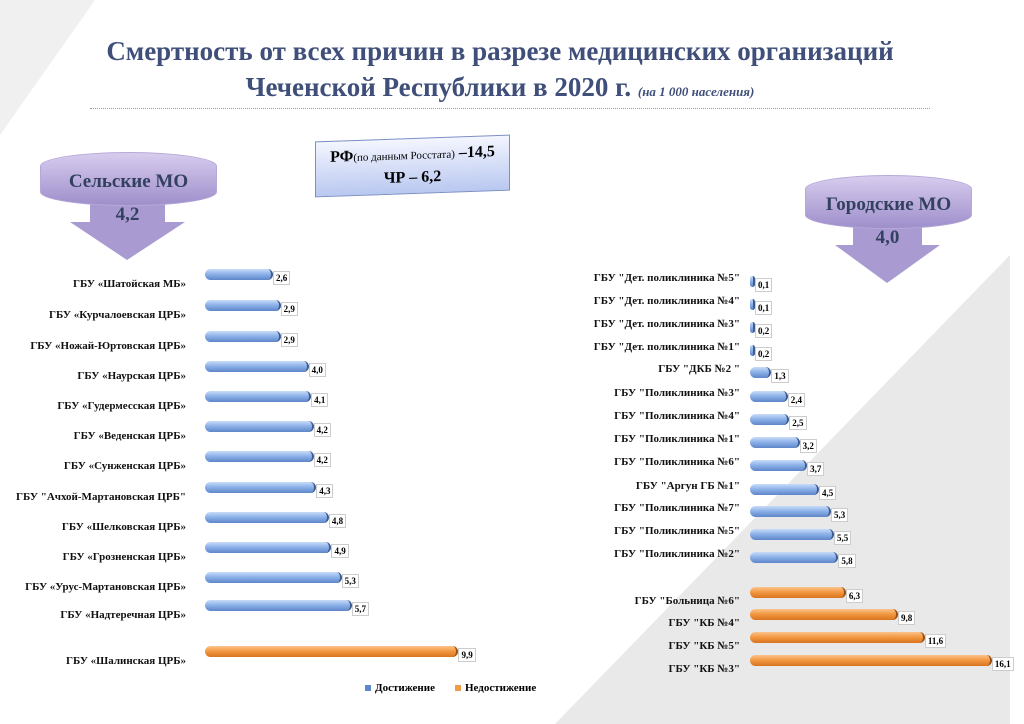 Image resolution: width=1024 pixels, height=724 pixels. What do you see at coordinates (129, 284) in the screenshot?
I see `category-label: ГБУ «Шатойская МБ»` at bounding box center [129, 284].